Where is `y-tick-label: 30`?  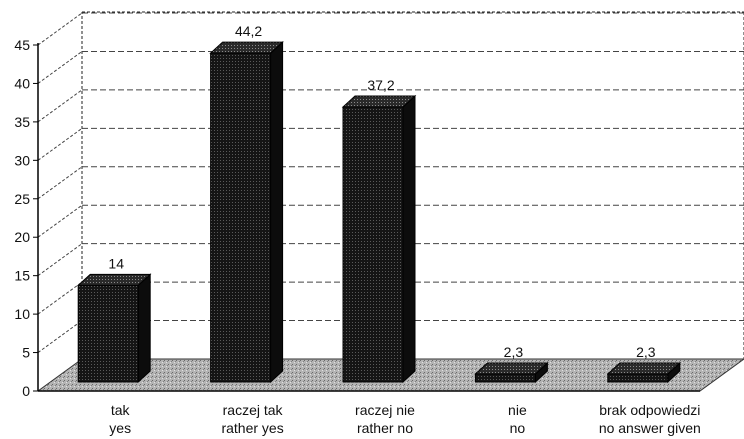
y-tick-label: 30 is located at coordinates (22, 160).